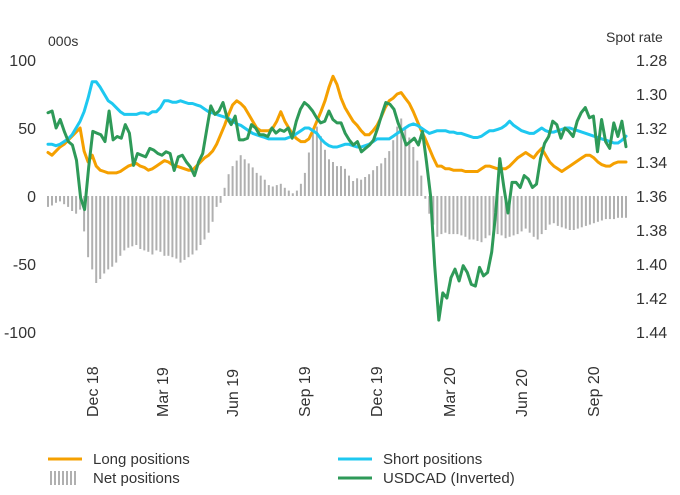  What do you see at coordinates (651, 95) in the screenshot?
I see `right-axis-tick-label: 1.30` at bounding box center [651, 95].